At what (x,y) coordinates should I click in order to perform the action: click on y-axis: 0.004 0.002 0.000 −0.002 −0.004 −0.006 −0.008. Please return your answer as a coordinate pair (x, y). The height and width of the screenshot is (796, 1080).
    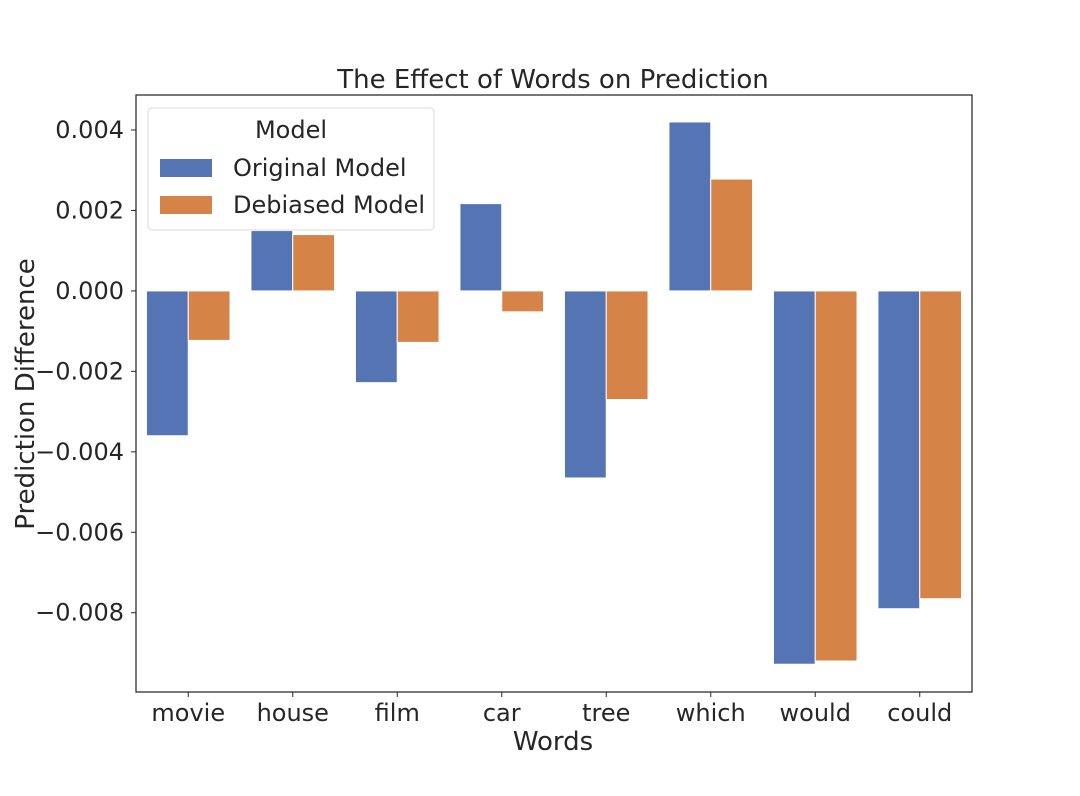
    Looking at the image, I should click on (85, 371).